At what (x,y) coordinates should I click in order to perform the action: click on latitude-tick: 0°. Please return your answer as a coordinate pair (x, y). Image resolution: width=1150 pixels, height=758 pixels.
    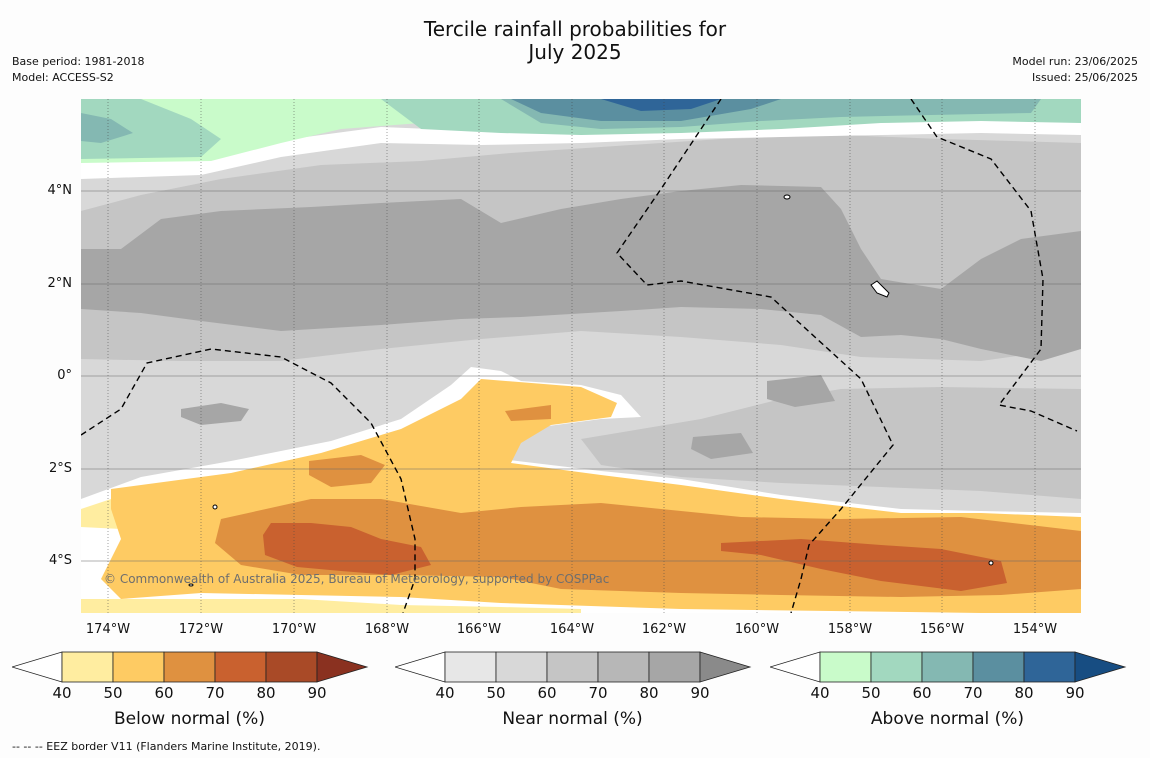
    Looking at the image, I should click on (64, 375).